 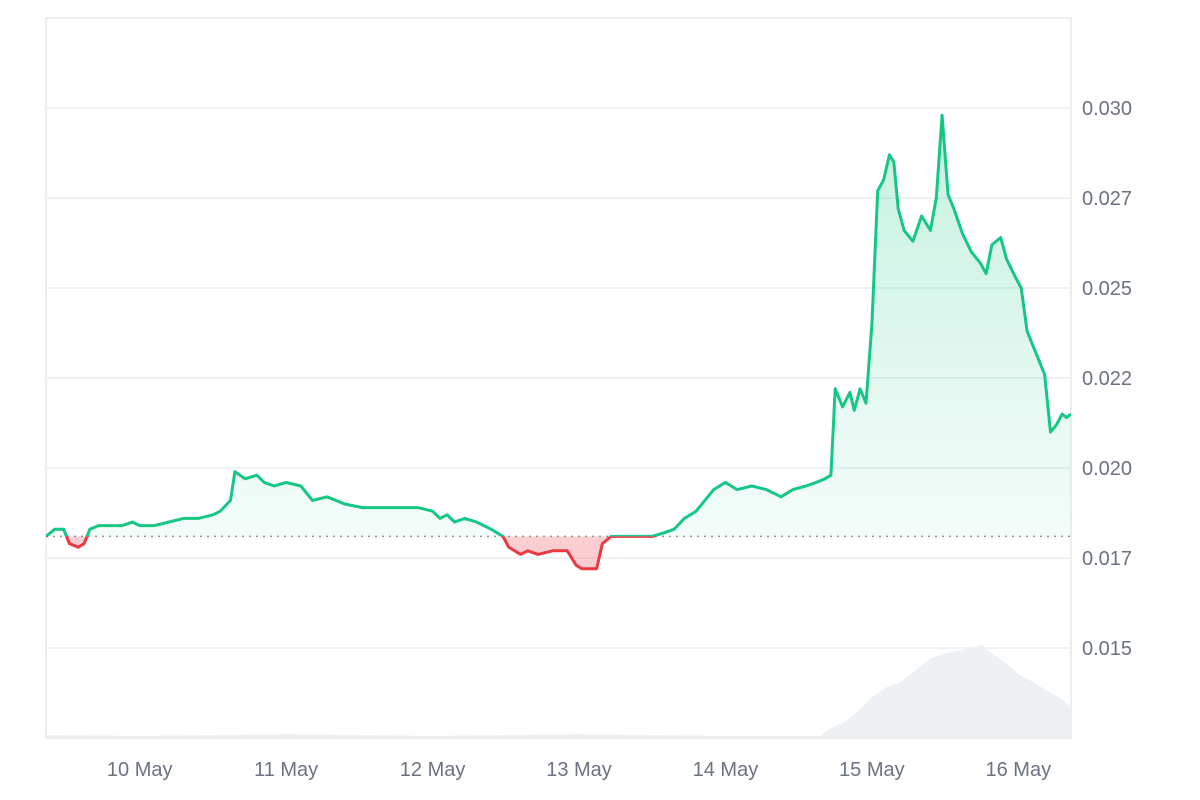 I want to click on y-tick-label: 0.017, so click(x=1107, y=559).